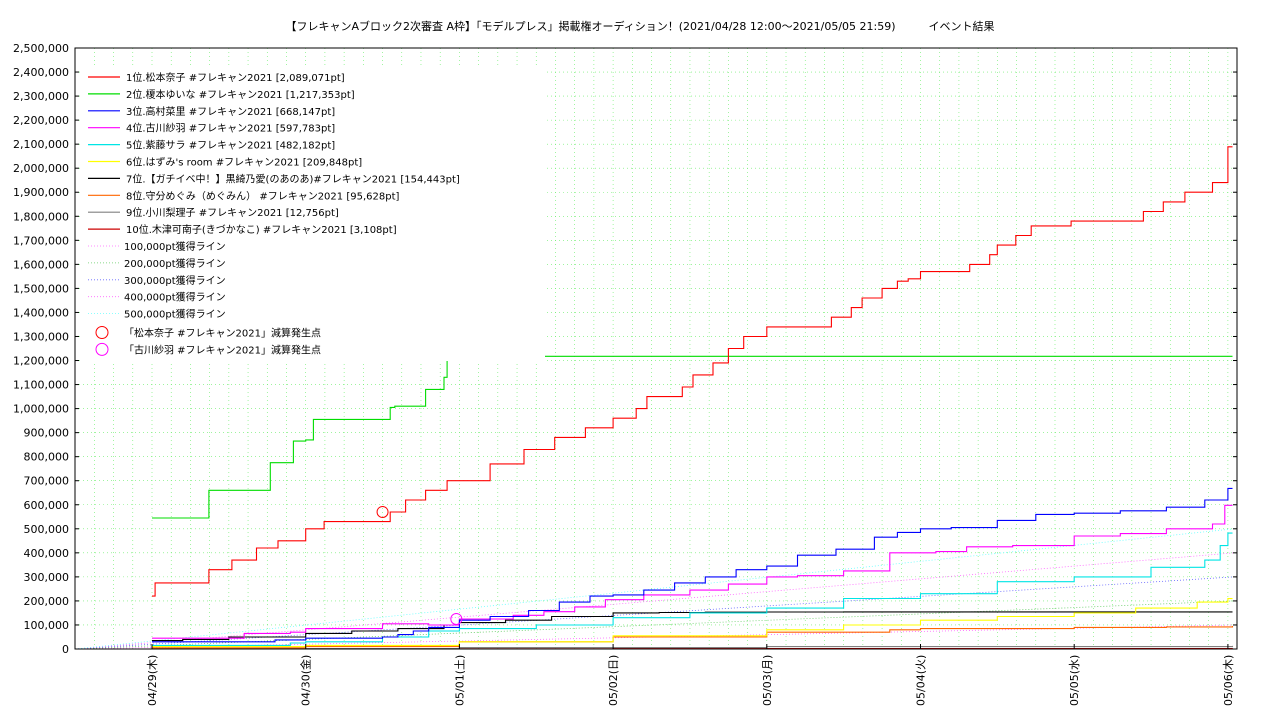 The image size is (1280, 720). I want to click on y-tick-label: 1,200,000, so click(41, 361).